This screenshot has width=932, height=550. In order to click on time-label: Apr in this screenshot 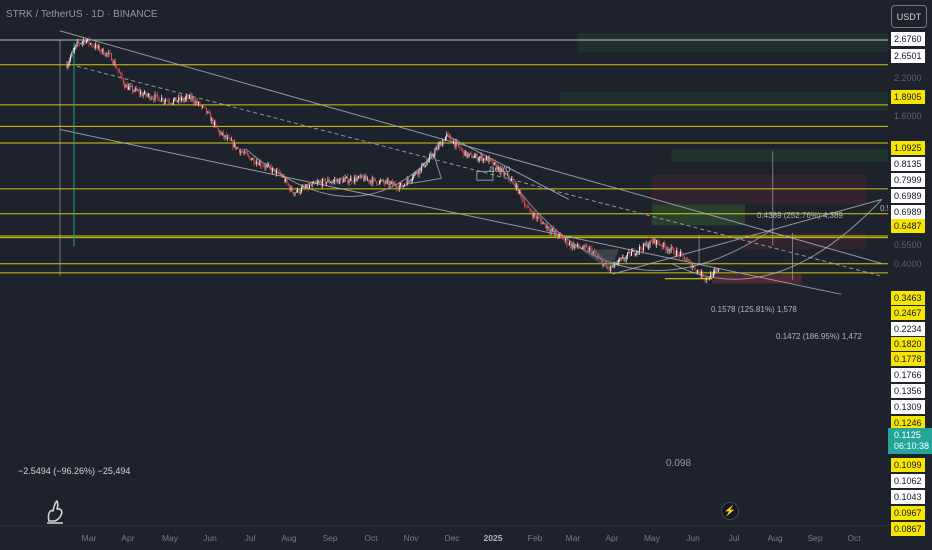, I will do `click(128, 538)`.